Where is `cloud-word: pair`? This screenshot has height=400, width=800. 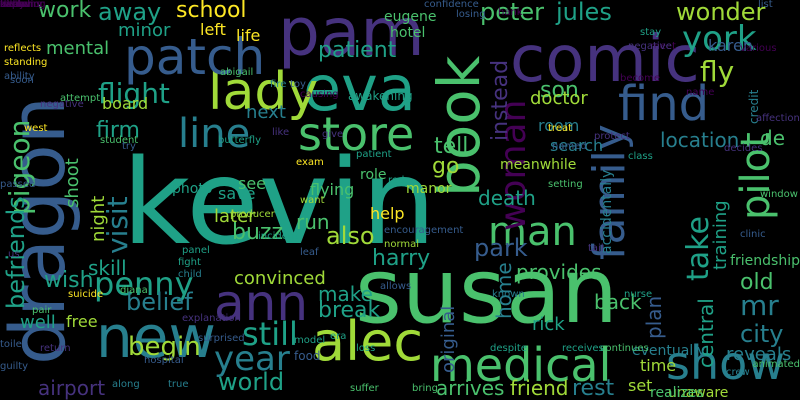
cloud-word: pair is located at coordinates (42, 310).